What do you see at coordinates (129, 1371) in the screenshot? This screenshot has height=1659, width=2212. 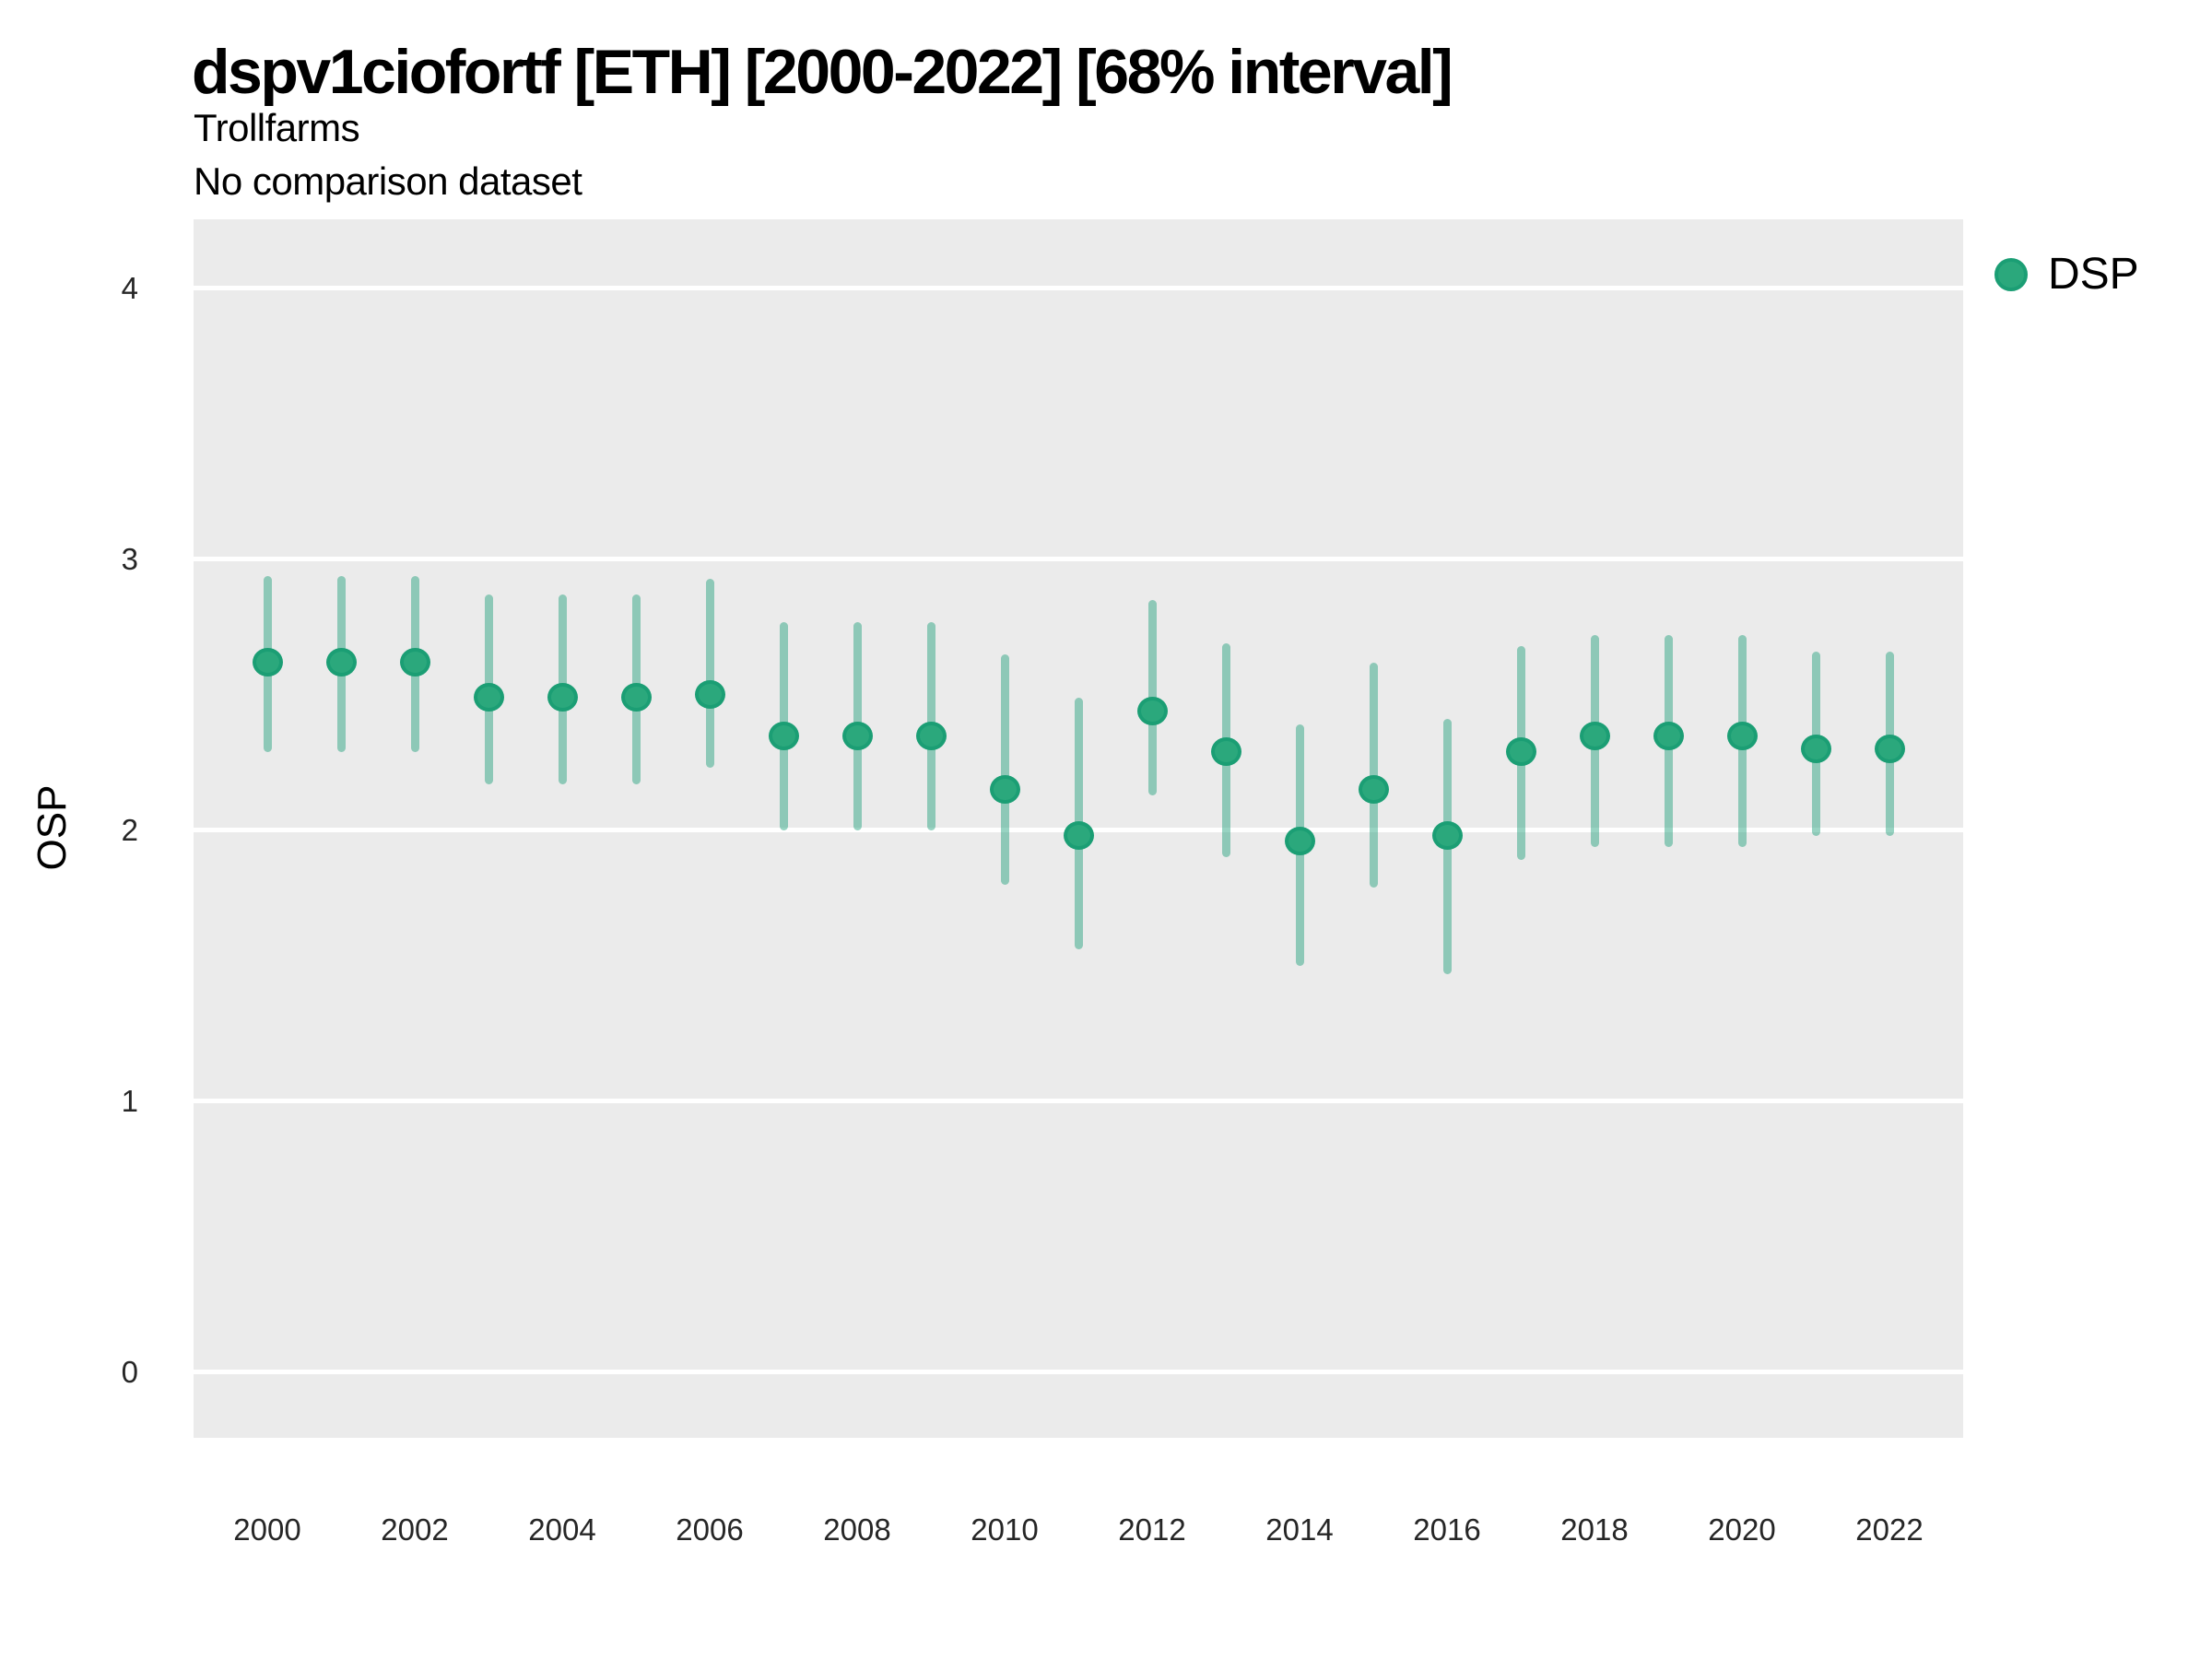 I see `y-tick-label: 0` at bounding box center [129, 1371].